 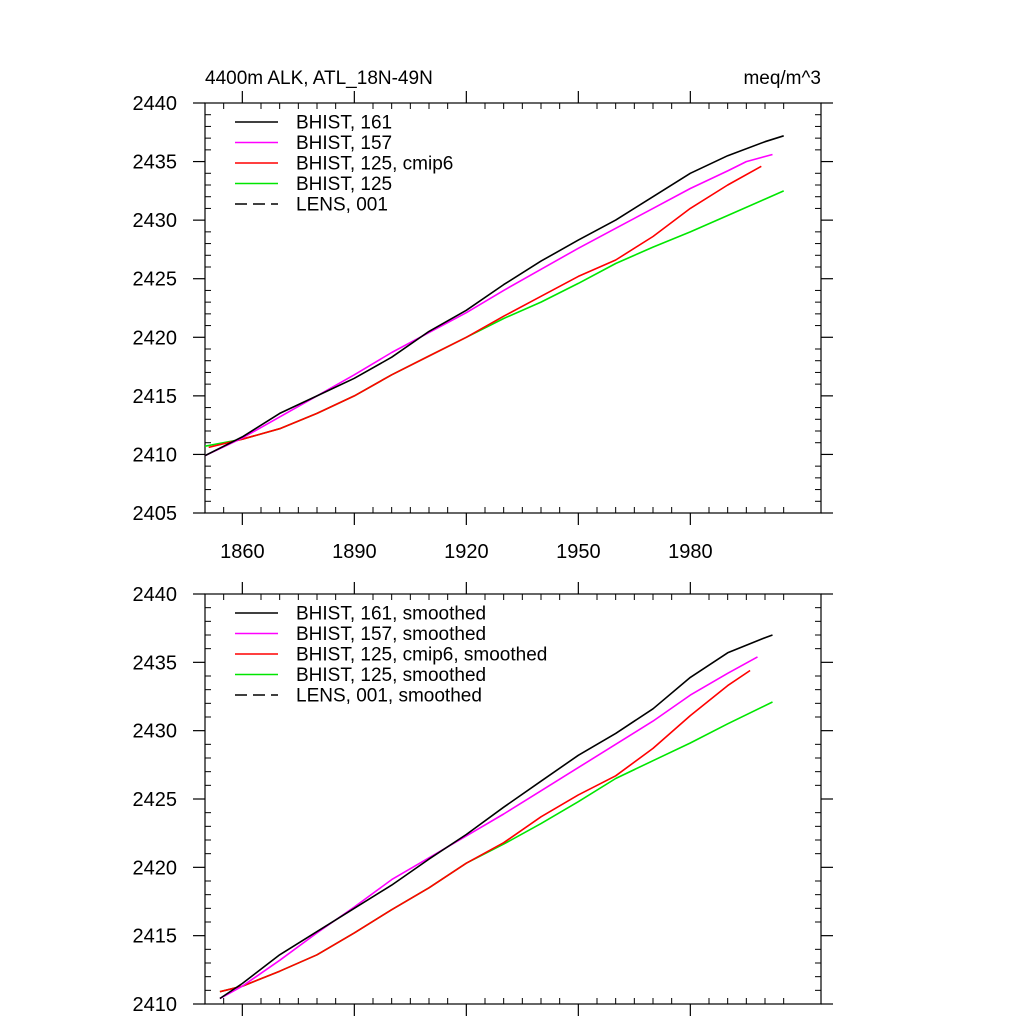 I want to click on legend-label: BHIST, 161, smoothed, so click(x=391, y=614).